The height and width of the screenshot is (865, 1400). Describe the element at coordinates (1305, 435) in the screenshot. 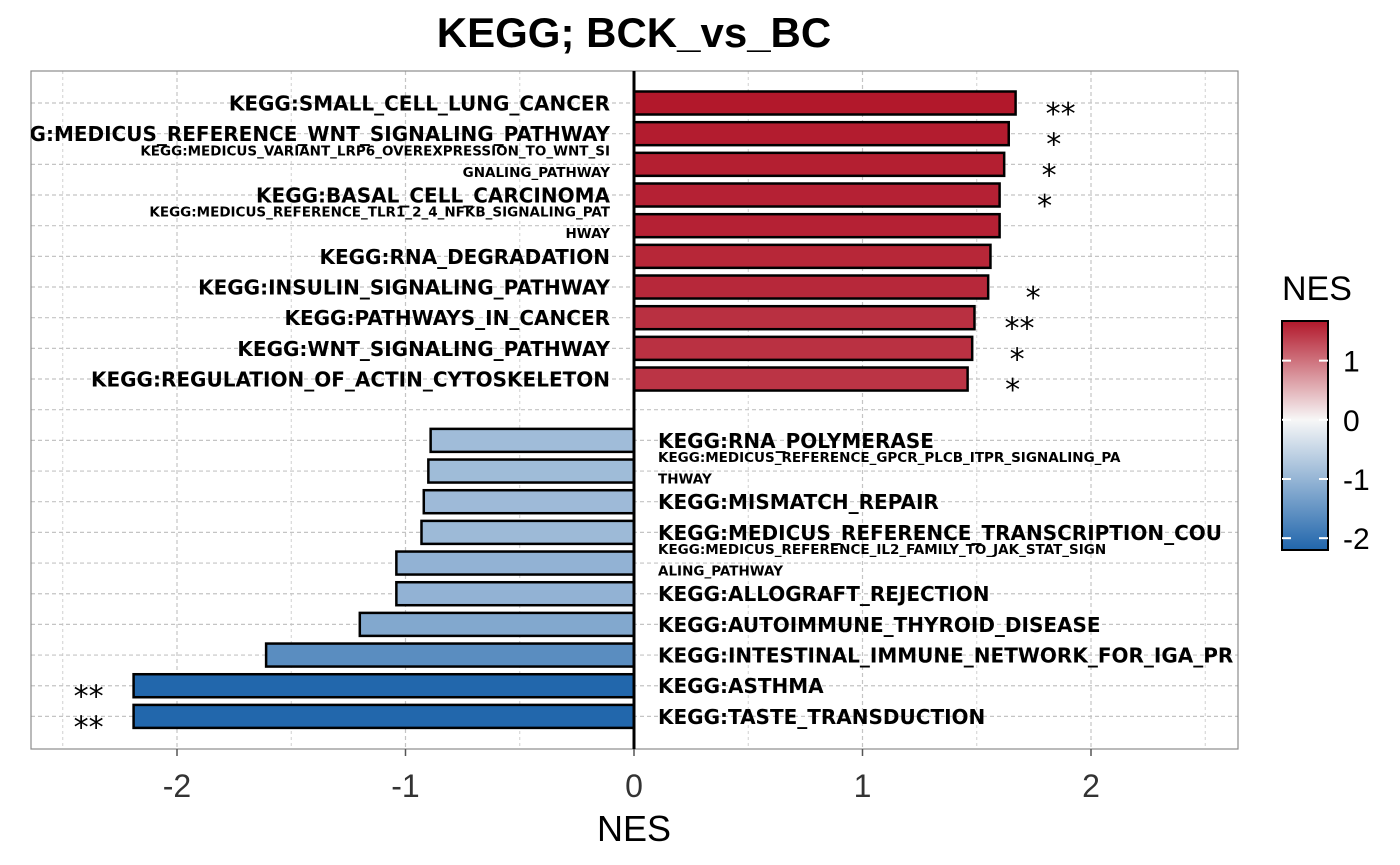

I see `legend-colorbar` at that location.